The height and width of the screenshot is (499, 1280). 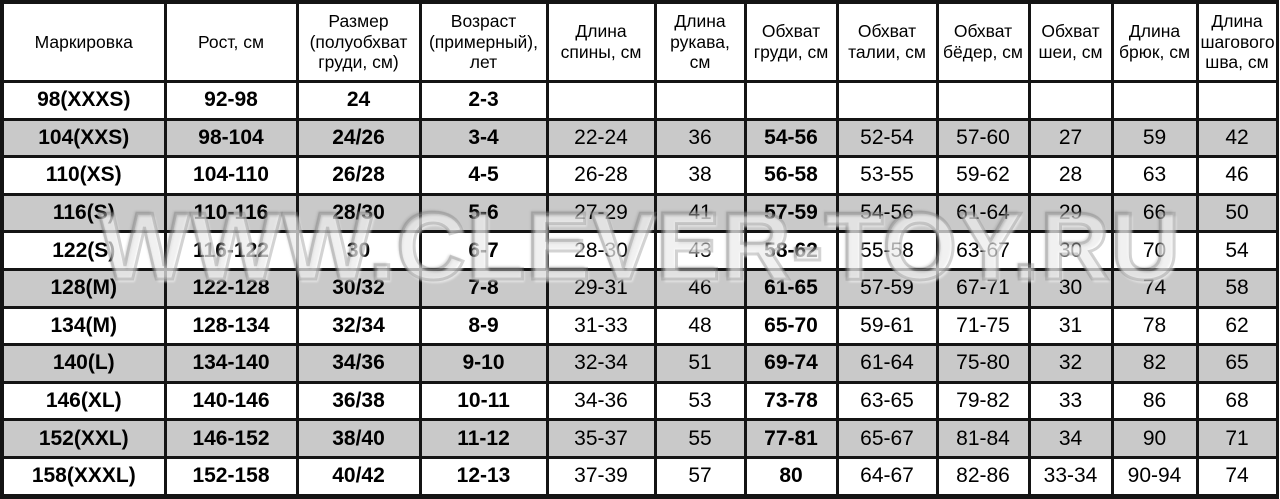 What do you see at coordinates (358, 401) in the screenshot?
I see `table-cell: 36/38` at bounding box center [358, 401].